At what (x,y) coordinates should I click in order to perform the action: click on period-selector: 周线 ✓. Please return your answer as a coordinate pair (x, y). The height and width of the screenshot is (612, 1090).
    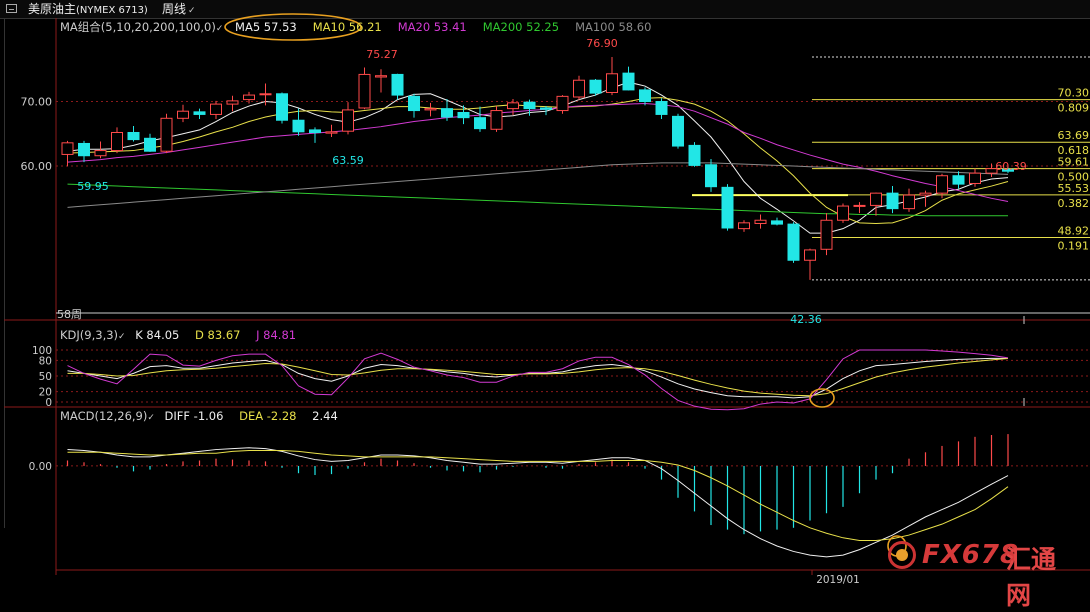
    Looking at the image, I should click on (179, 9).